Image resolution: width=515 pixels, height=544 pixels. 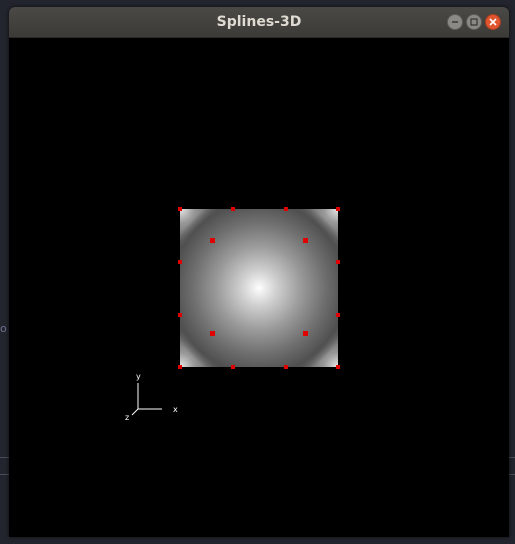 I want to click on spline-surface, so click(x=259, y=288).